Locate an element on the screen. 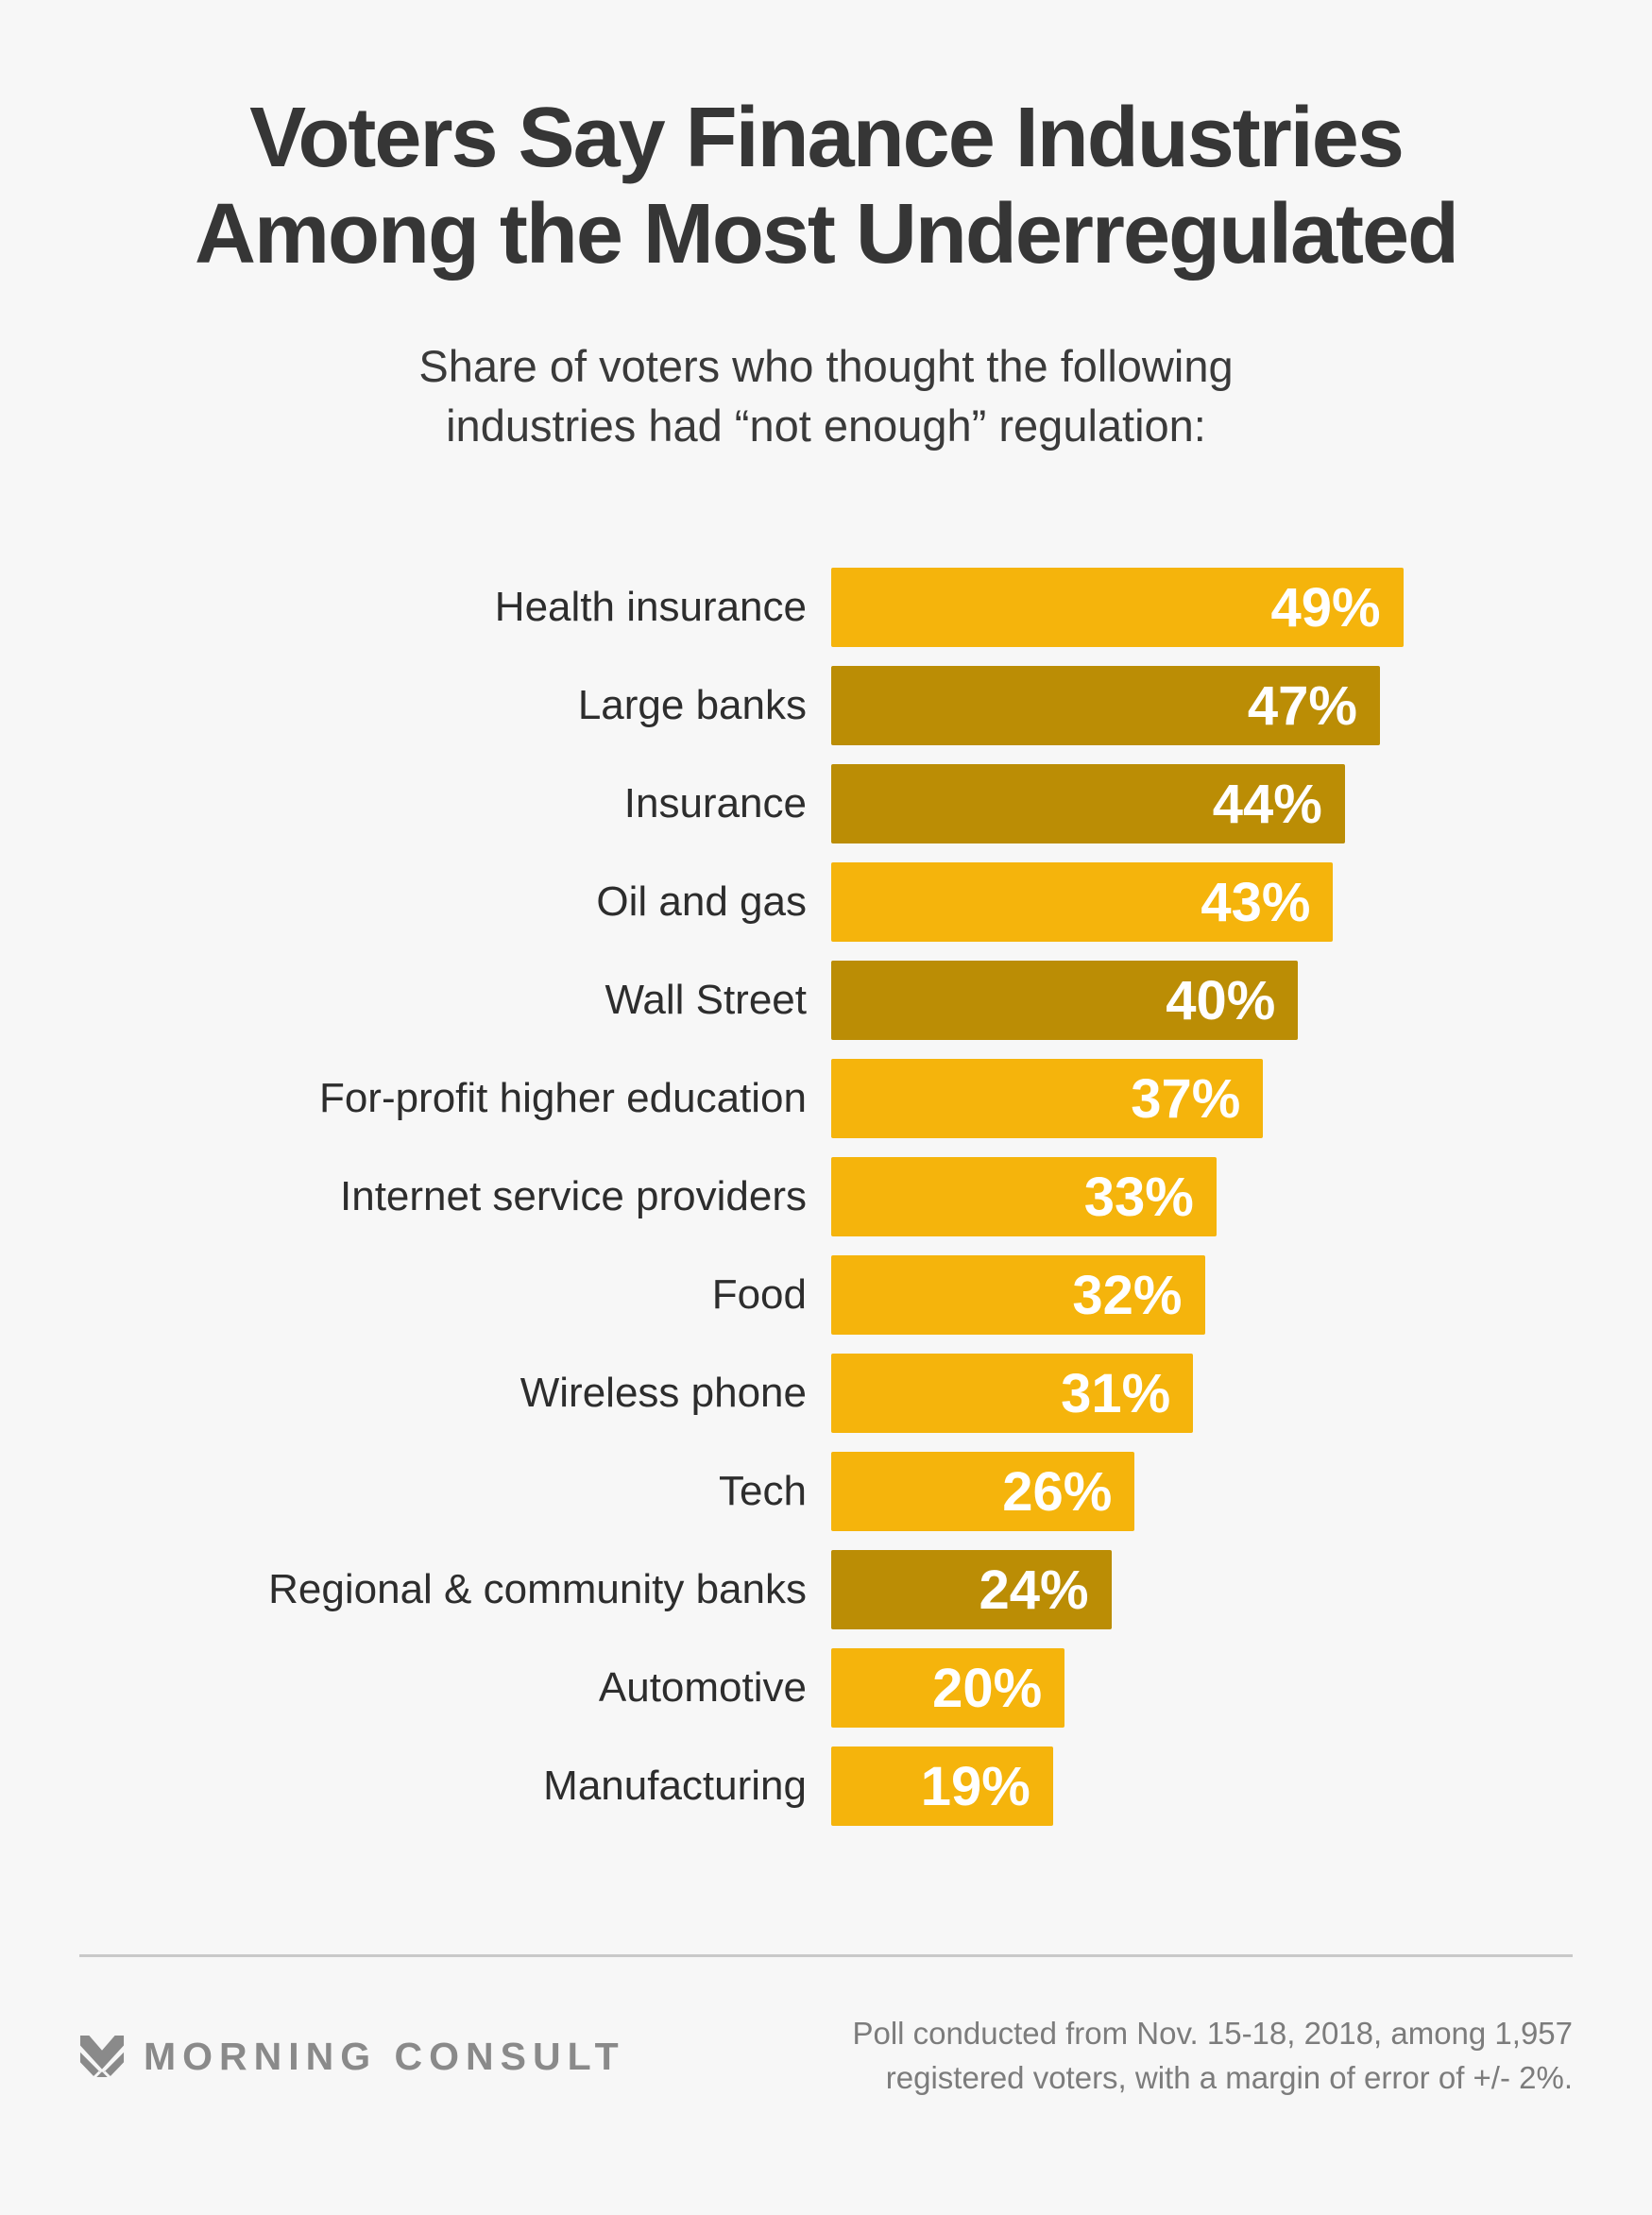 This screenshot has width=1652, height=2215. bar-row: Wireless phone 31% is located at coordinates (826, 1394).